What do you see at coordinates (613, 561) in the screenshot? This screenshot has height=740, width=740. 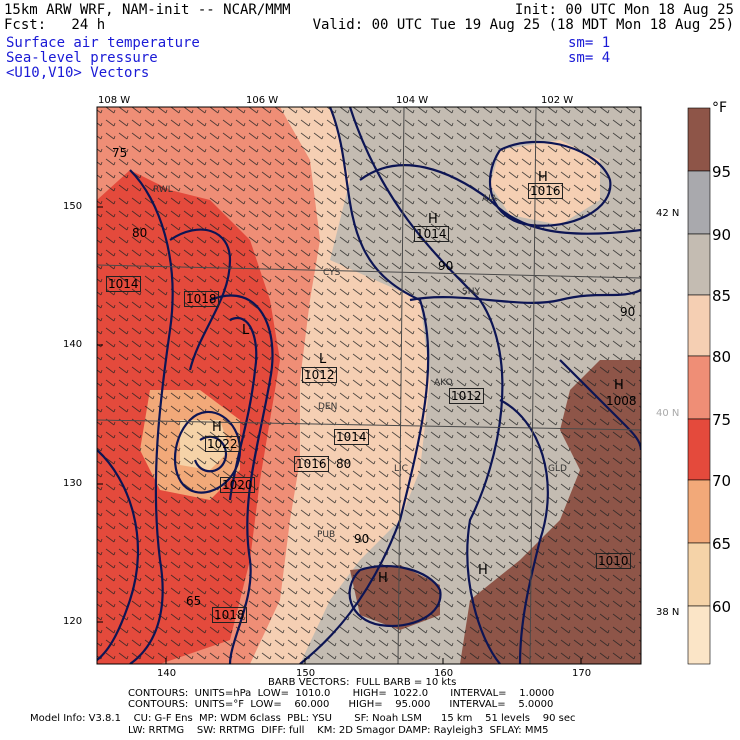 I see `isobar-label: 1010` at bounding box center [613, 561].